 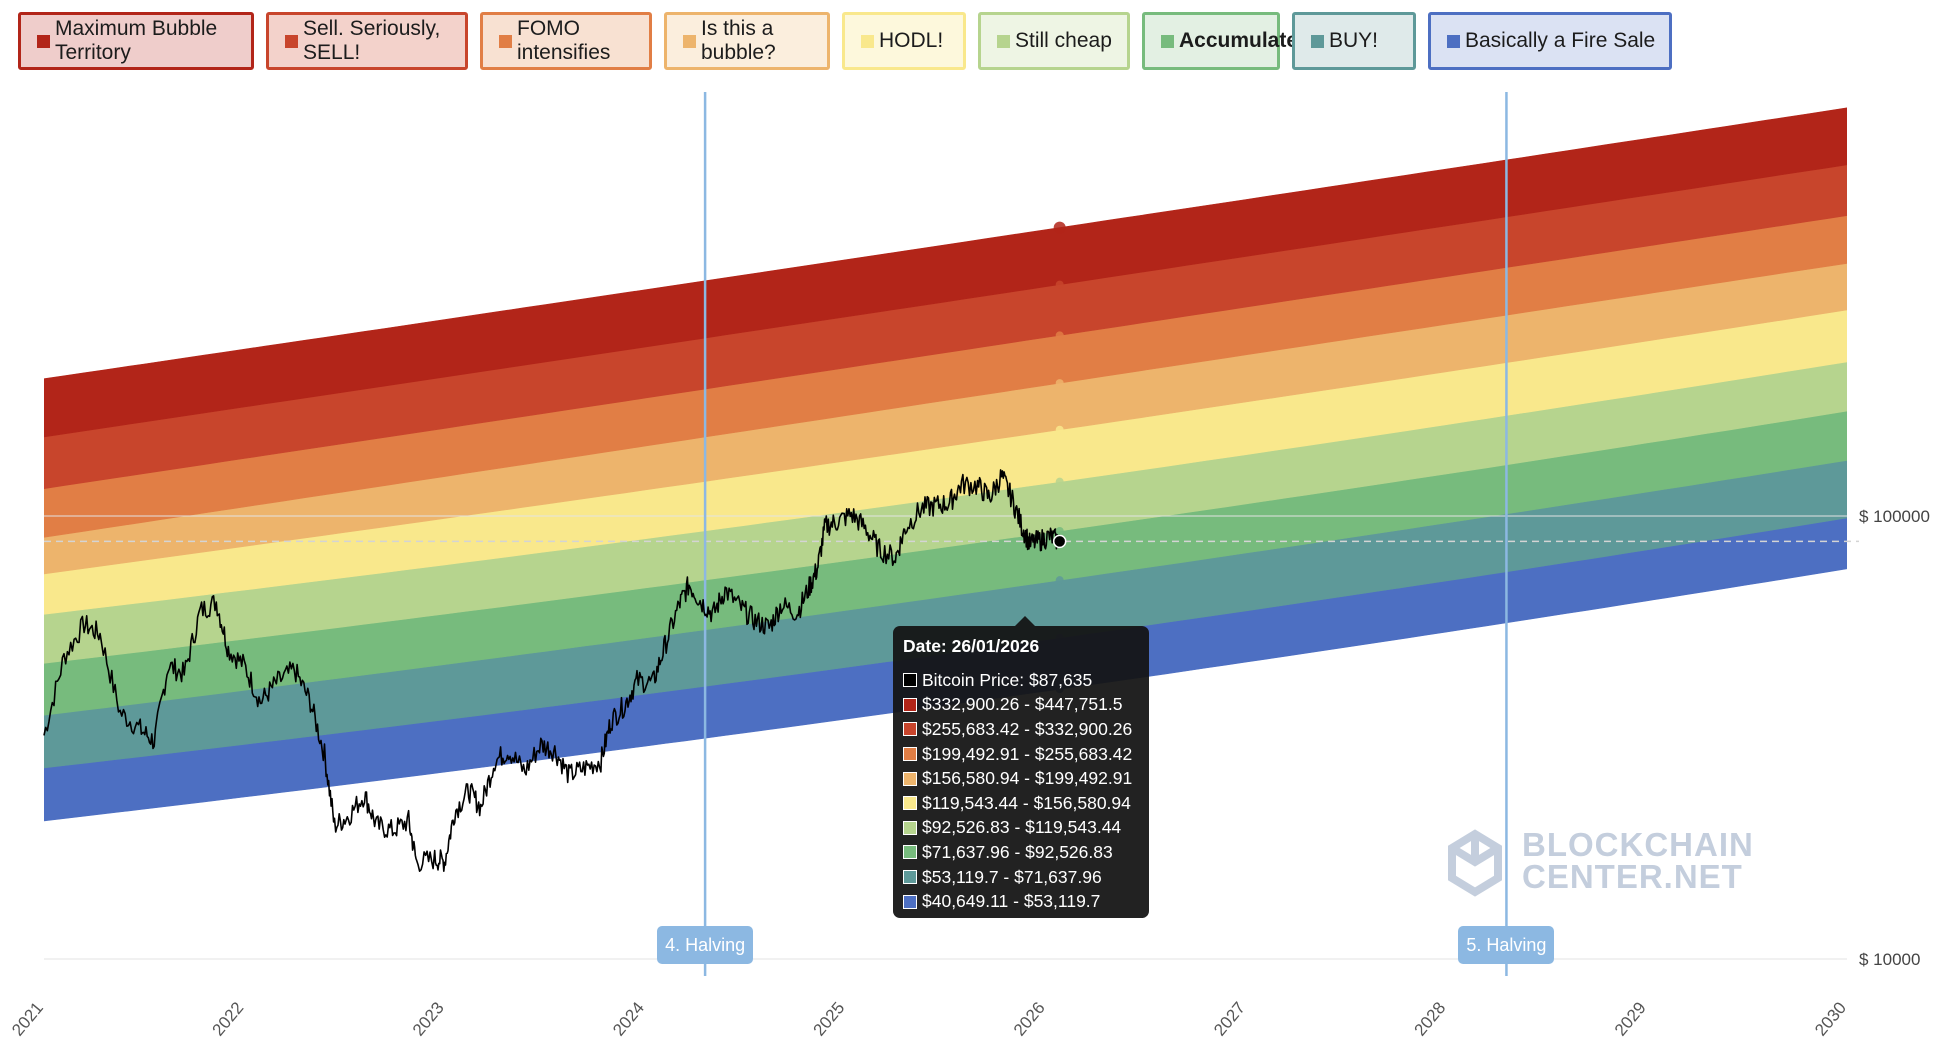 I want to click on y-tick-label: $ 100000, so click(x=1894, y=516).